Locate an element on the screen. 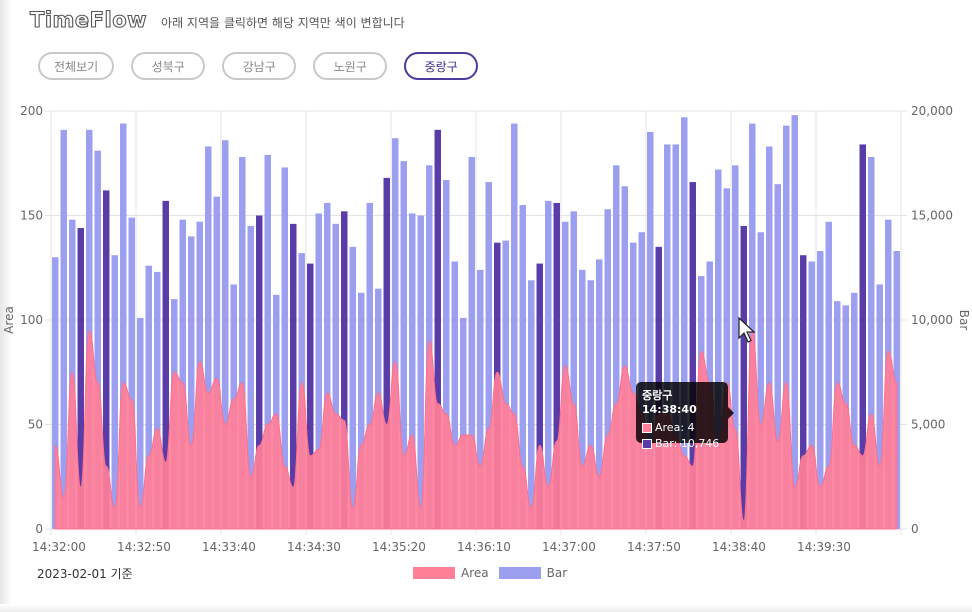 The height and width of the screenshot is (612, 972). tooltip-bar-row: Bar: 10,746 is located at coordinates (682, 443).